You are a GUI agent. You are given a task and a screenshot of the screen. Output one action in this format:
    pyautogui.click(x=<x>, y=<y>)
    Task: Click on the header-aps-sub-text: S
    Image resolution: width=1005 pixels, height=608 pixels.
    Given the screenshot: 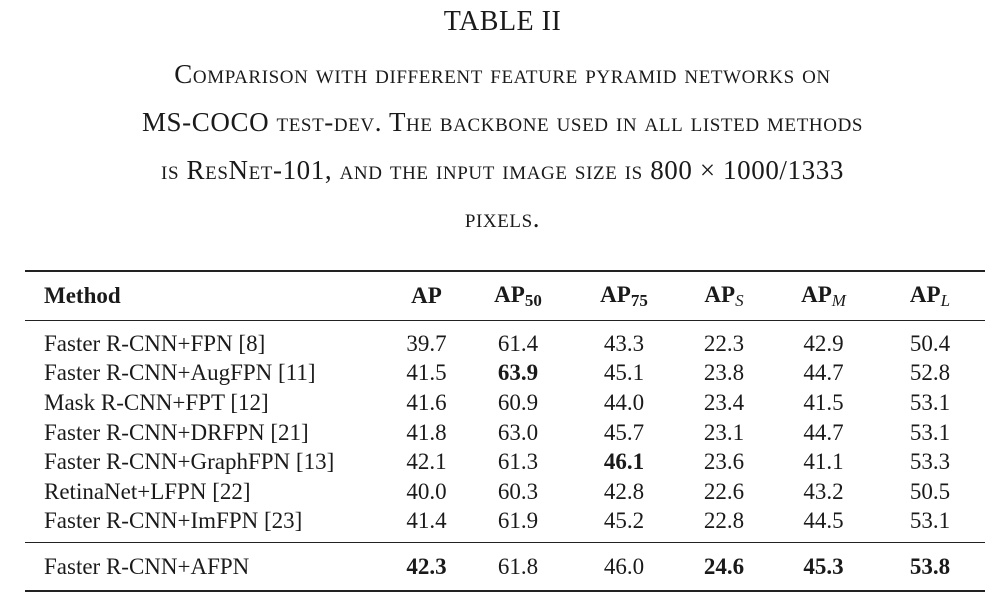 What is the action you would take?
    pyautogui.click(x=739, y=300)
    